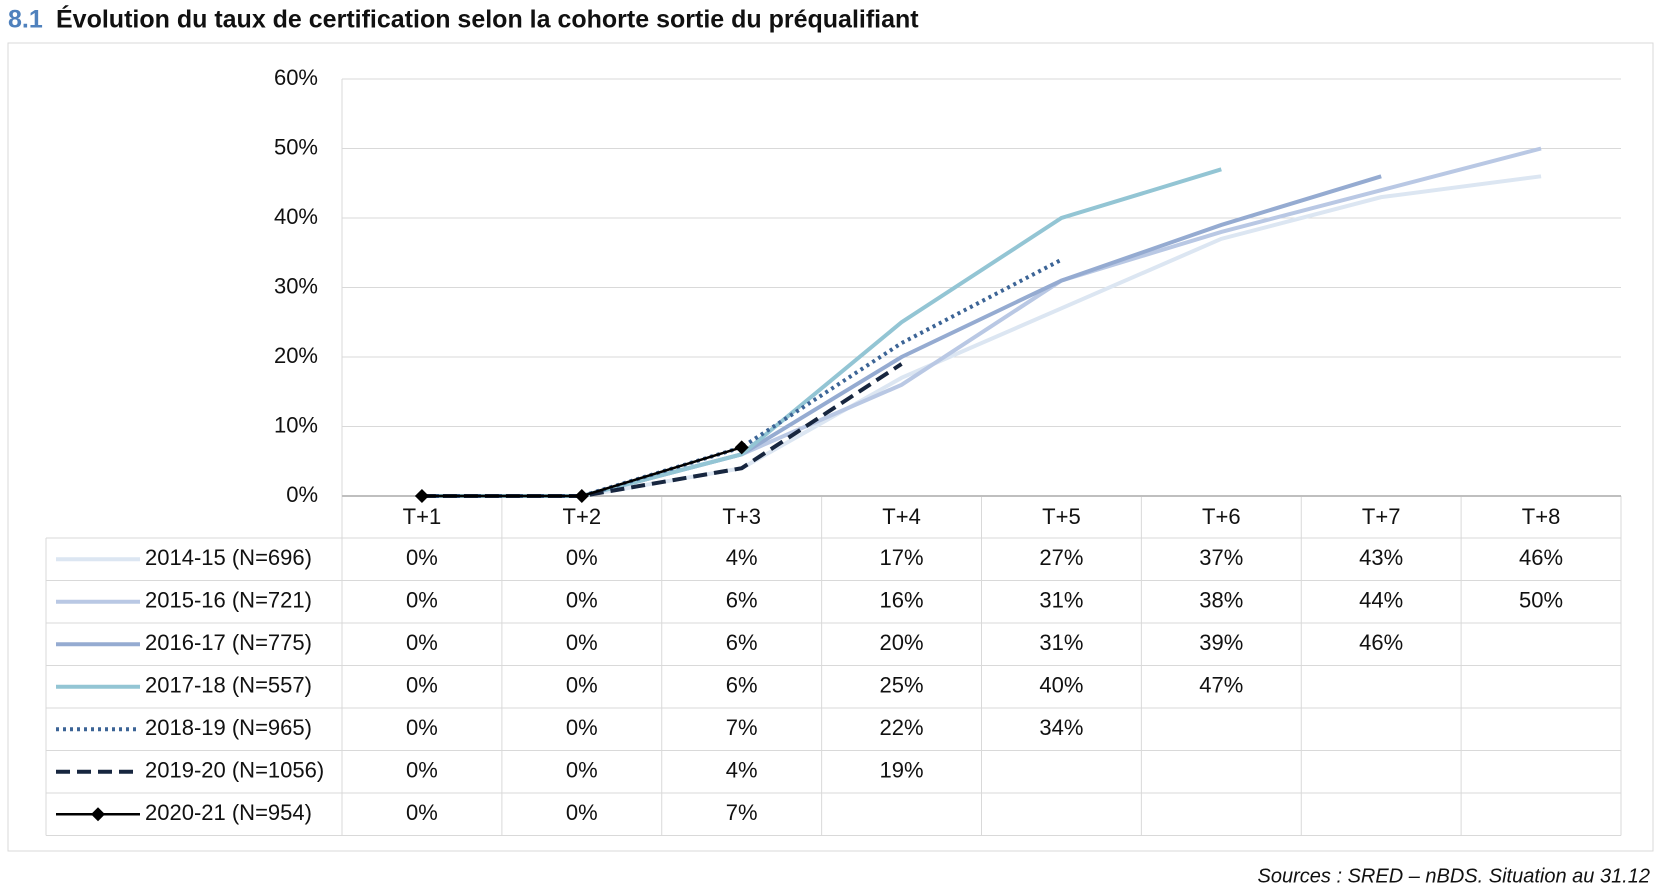 The height and width of the screenshot is (890, 1661). I want to click on y-tick-label: 50%, so click(296, 146).